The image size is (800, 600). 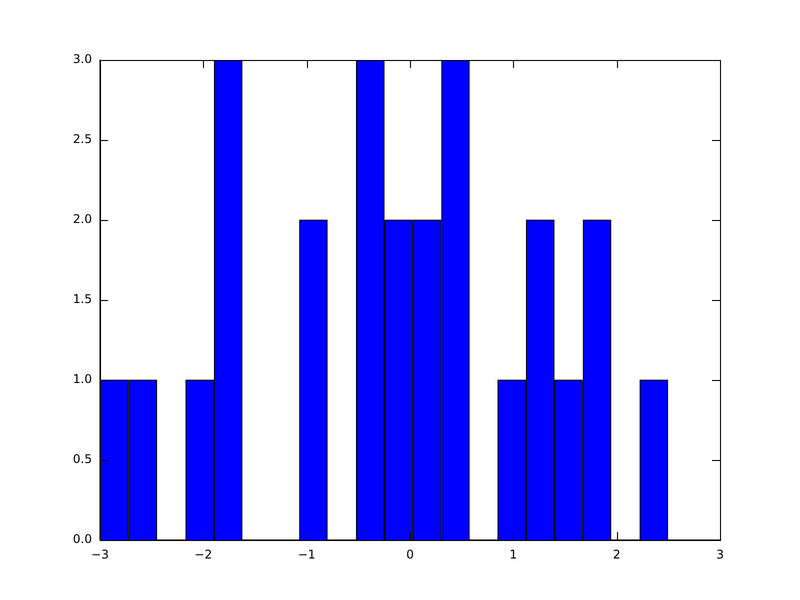 What do you see at coordinates (514, 554) in the screenshot?
I see `x-tick-label: 1` at bounding box center [514, 554].